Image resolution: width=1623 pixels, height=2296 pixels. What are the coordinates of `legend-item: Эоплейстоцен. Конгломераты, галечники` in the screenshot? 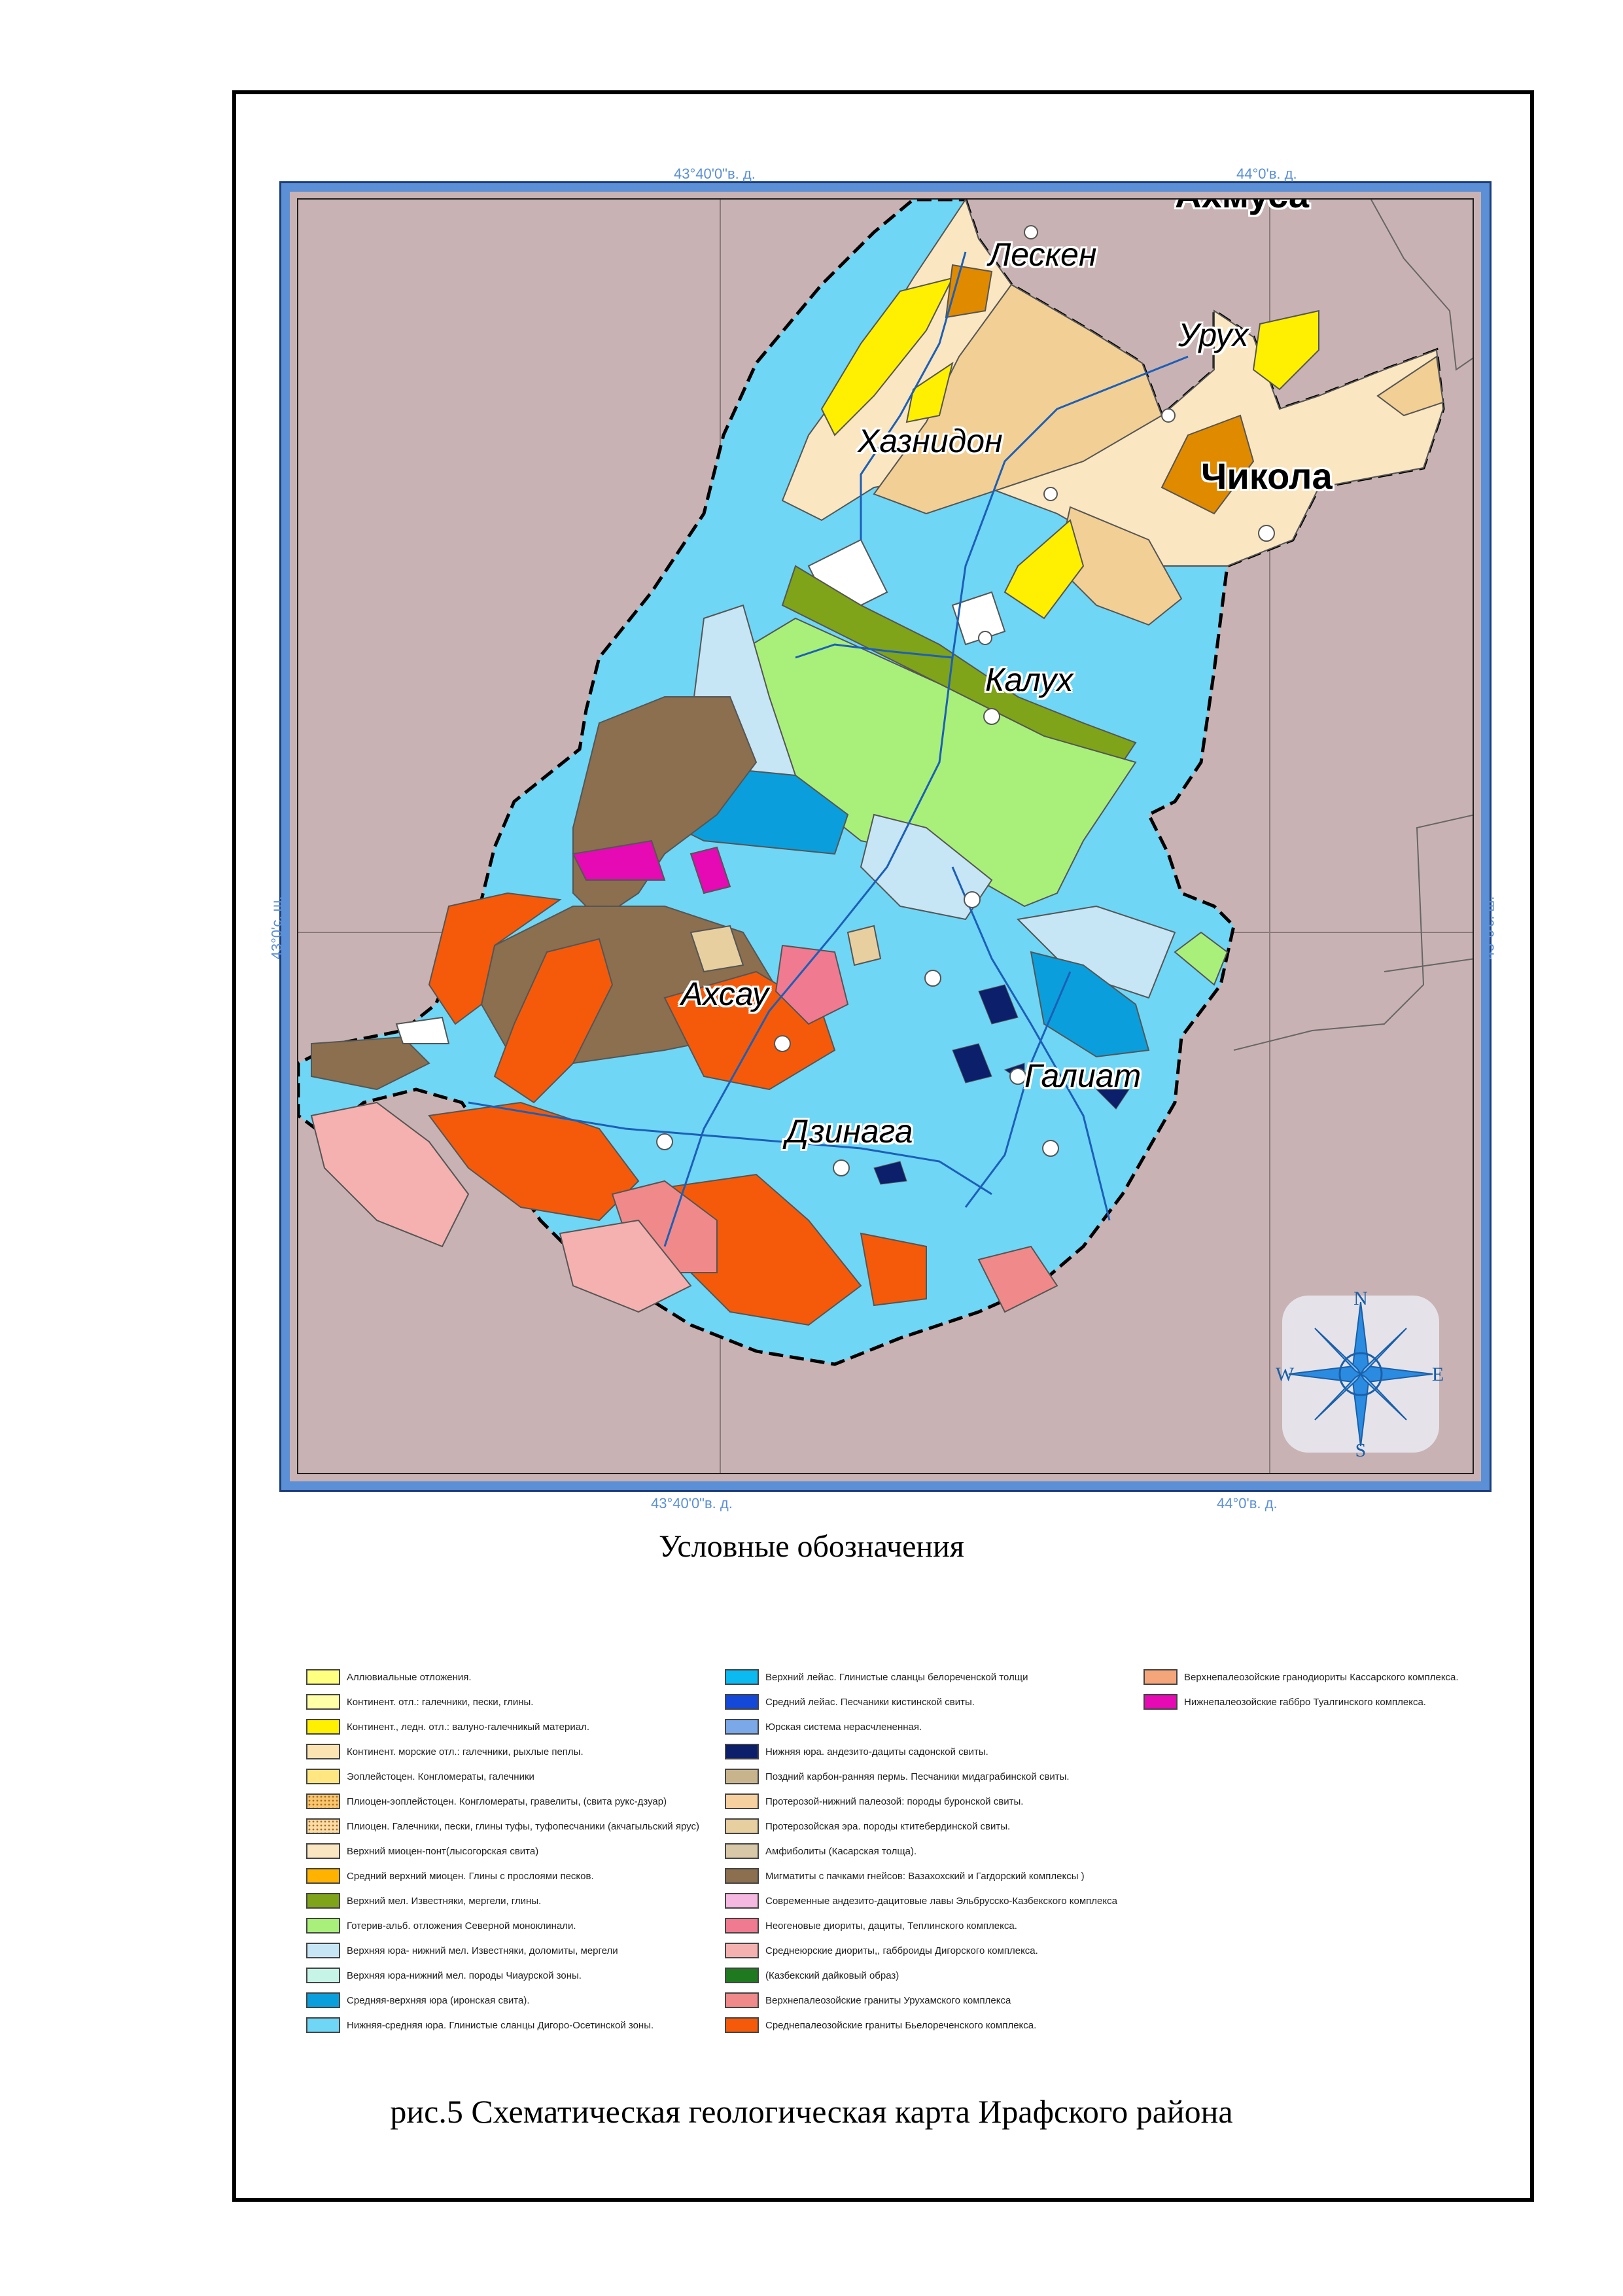 It's located at (503, 1777).